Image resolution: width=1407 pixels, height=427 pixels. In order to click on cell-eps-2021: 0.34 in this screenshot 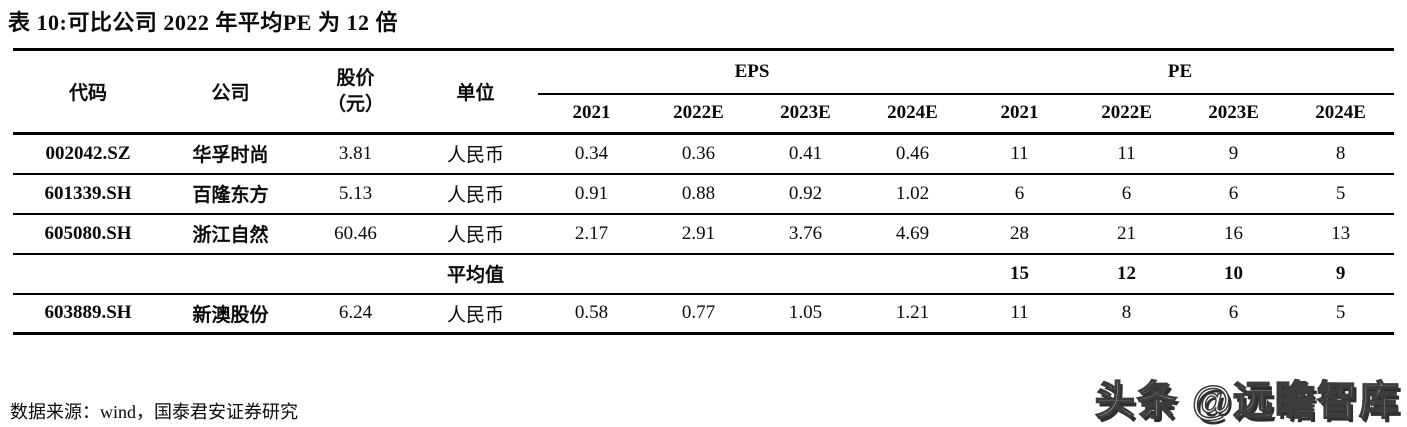, I will do `click(591, 153)`.